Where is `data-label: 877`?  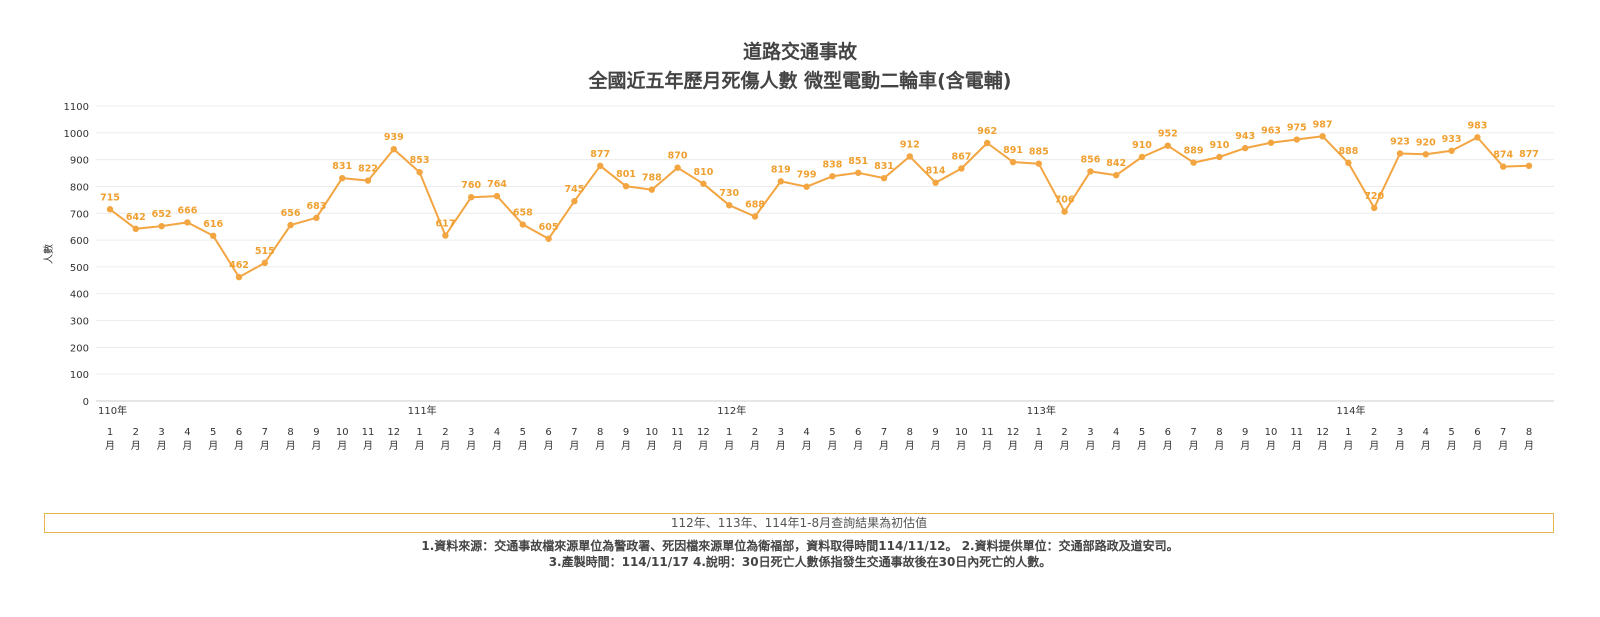 data-label: 877 is located at coordinates (600, 154).